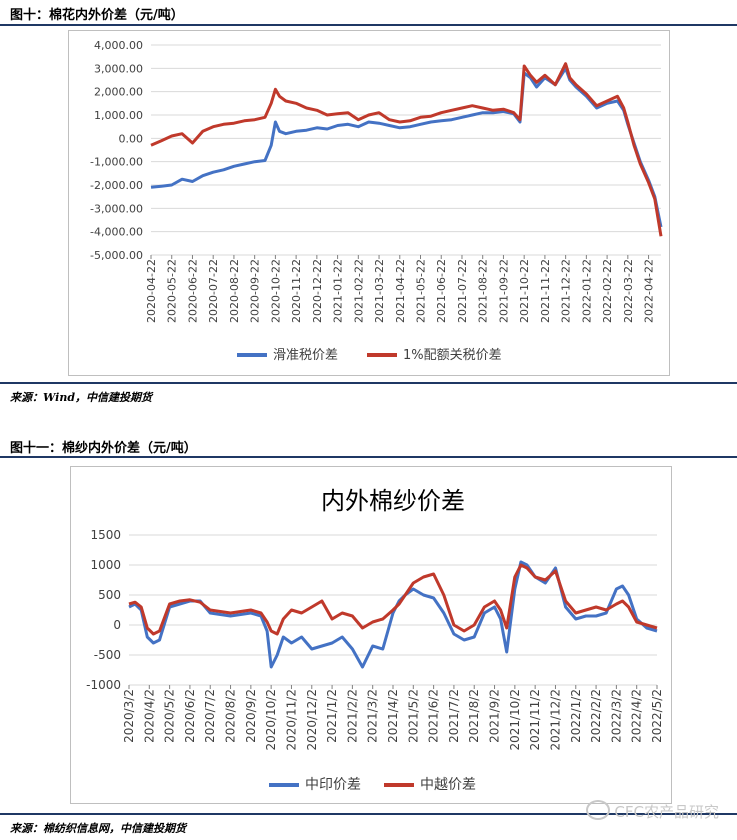 The height and width of the screenshot is (840, 737). What do you see at coordinates (271, 720) in the screenshot?
I see `x-tick-label: 2020/10/2` at bounding box center [271, 720].